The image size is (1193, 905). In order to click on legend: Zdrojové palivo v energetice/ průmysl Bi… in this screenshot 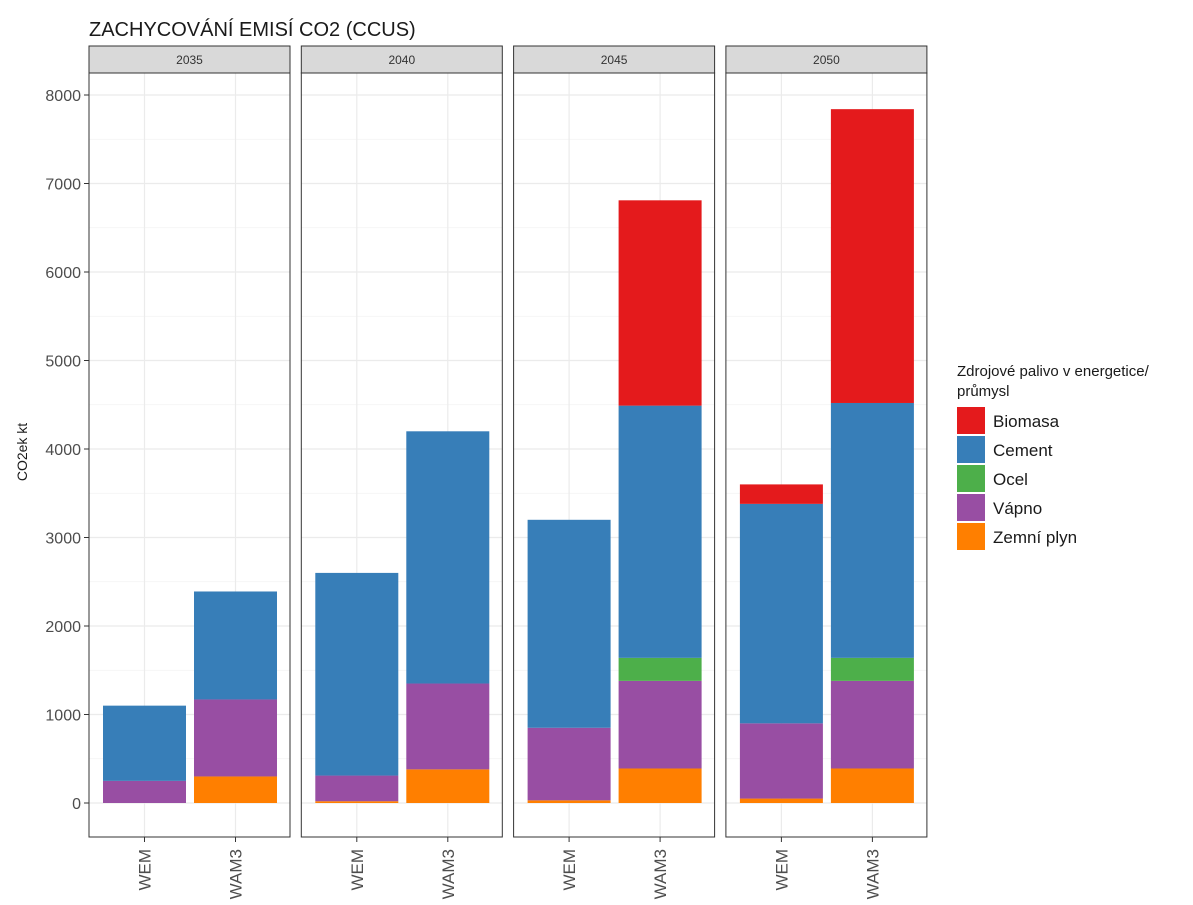, I will do `click(1053, 456)`.